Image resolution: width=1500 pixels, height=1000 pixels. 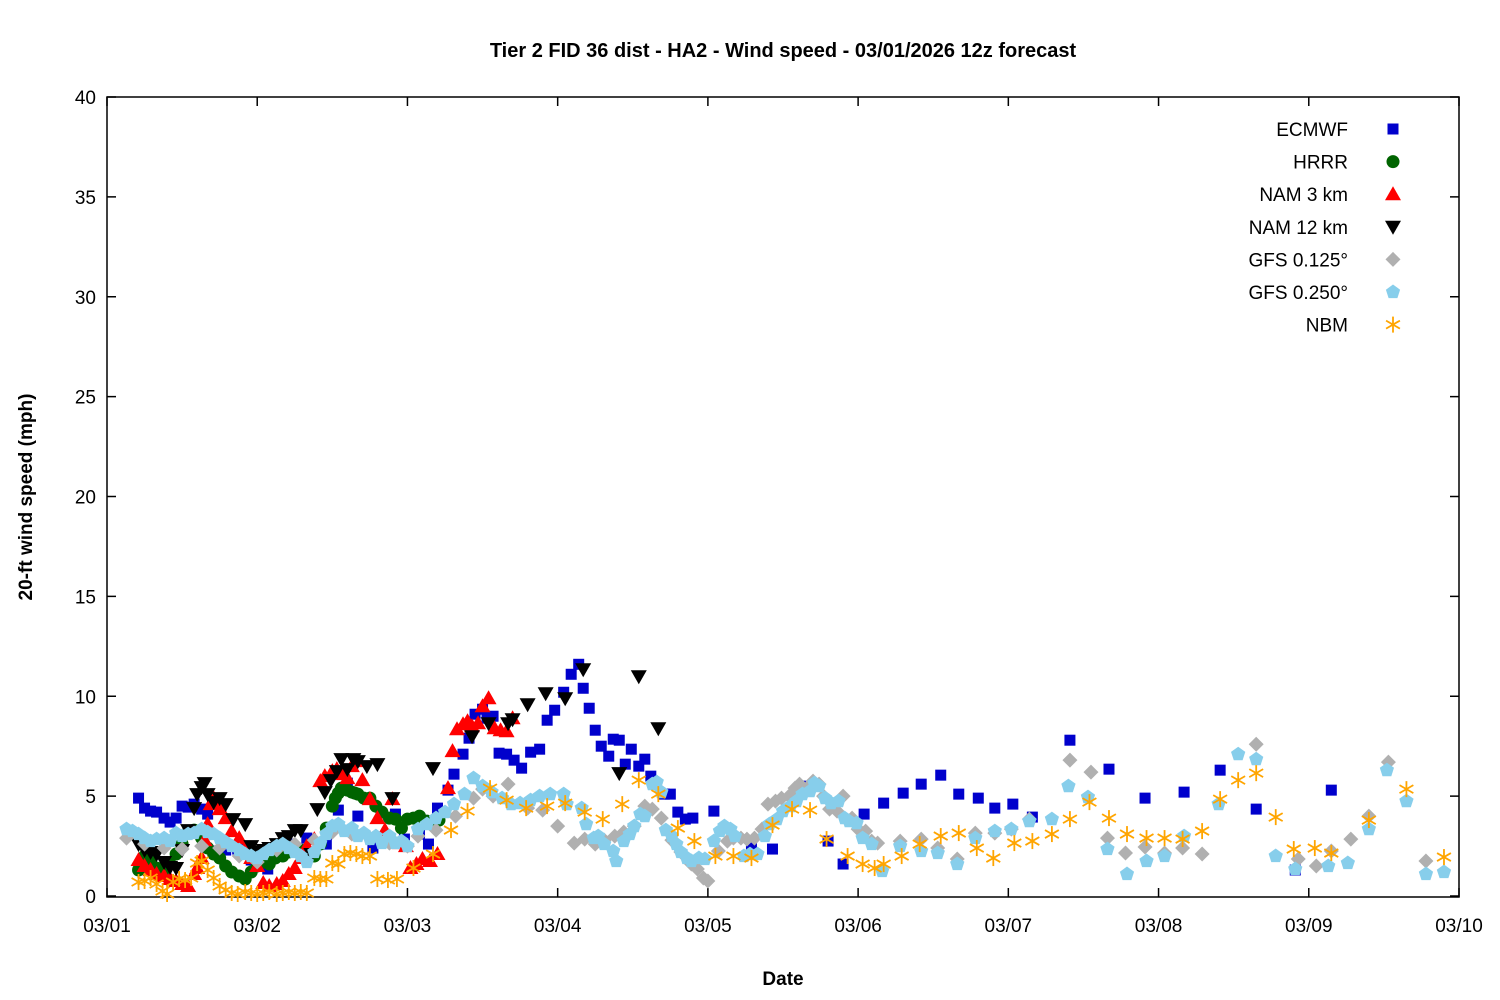 What do you see at coordinates (26, 497) in the screenshot?
I see `y-axis-label: 20-ft wind speed (mph)` at bounding box center [26, 497].